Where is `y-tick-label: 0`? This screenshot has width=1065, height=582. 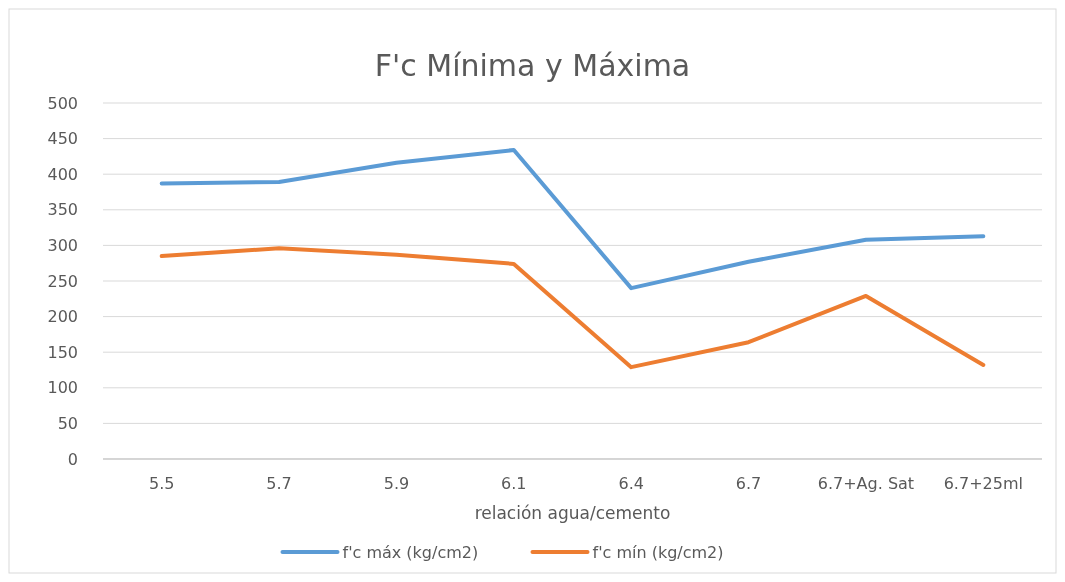
y-tick-label: 0 is located at coordinates (72, 459).